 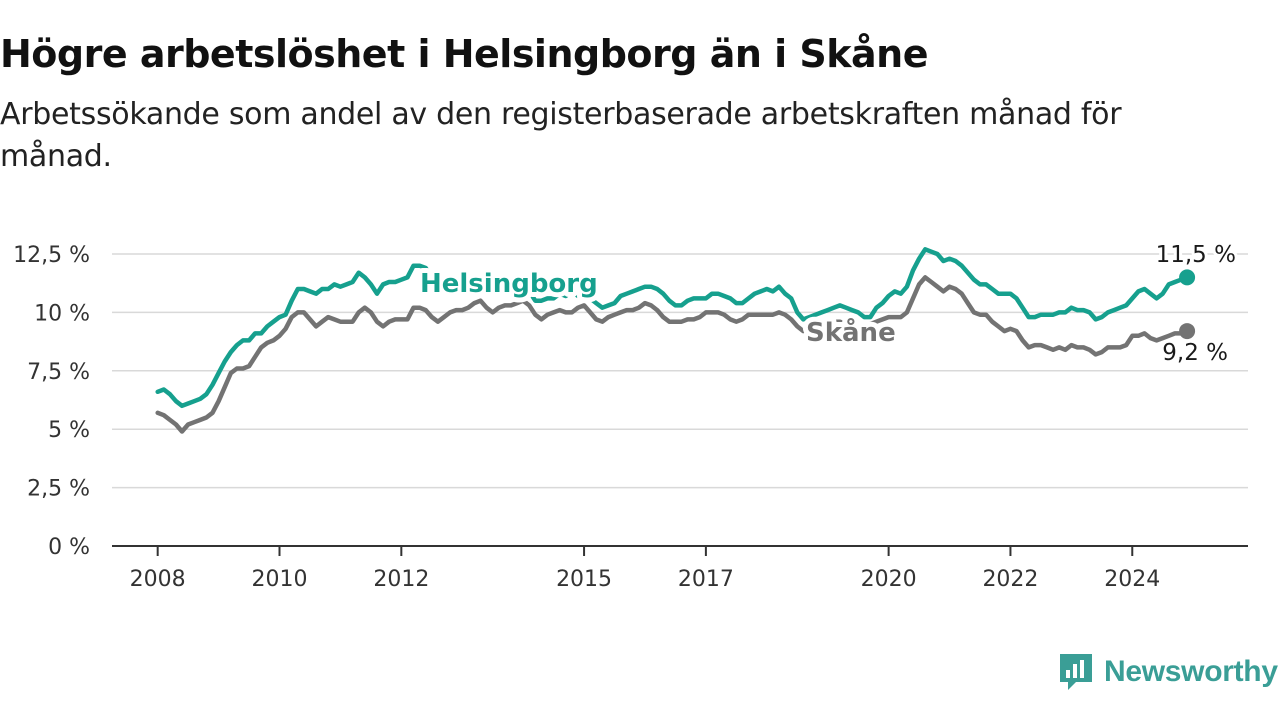 I want to click on series-label: Skåne, so click(x=851, y=332).